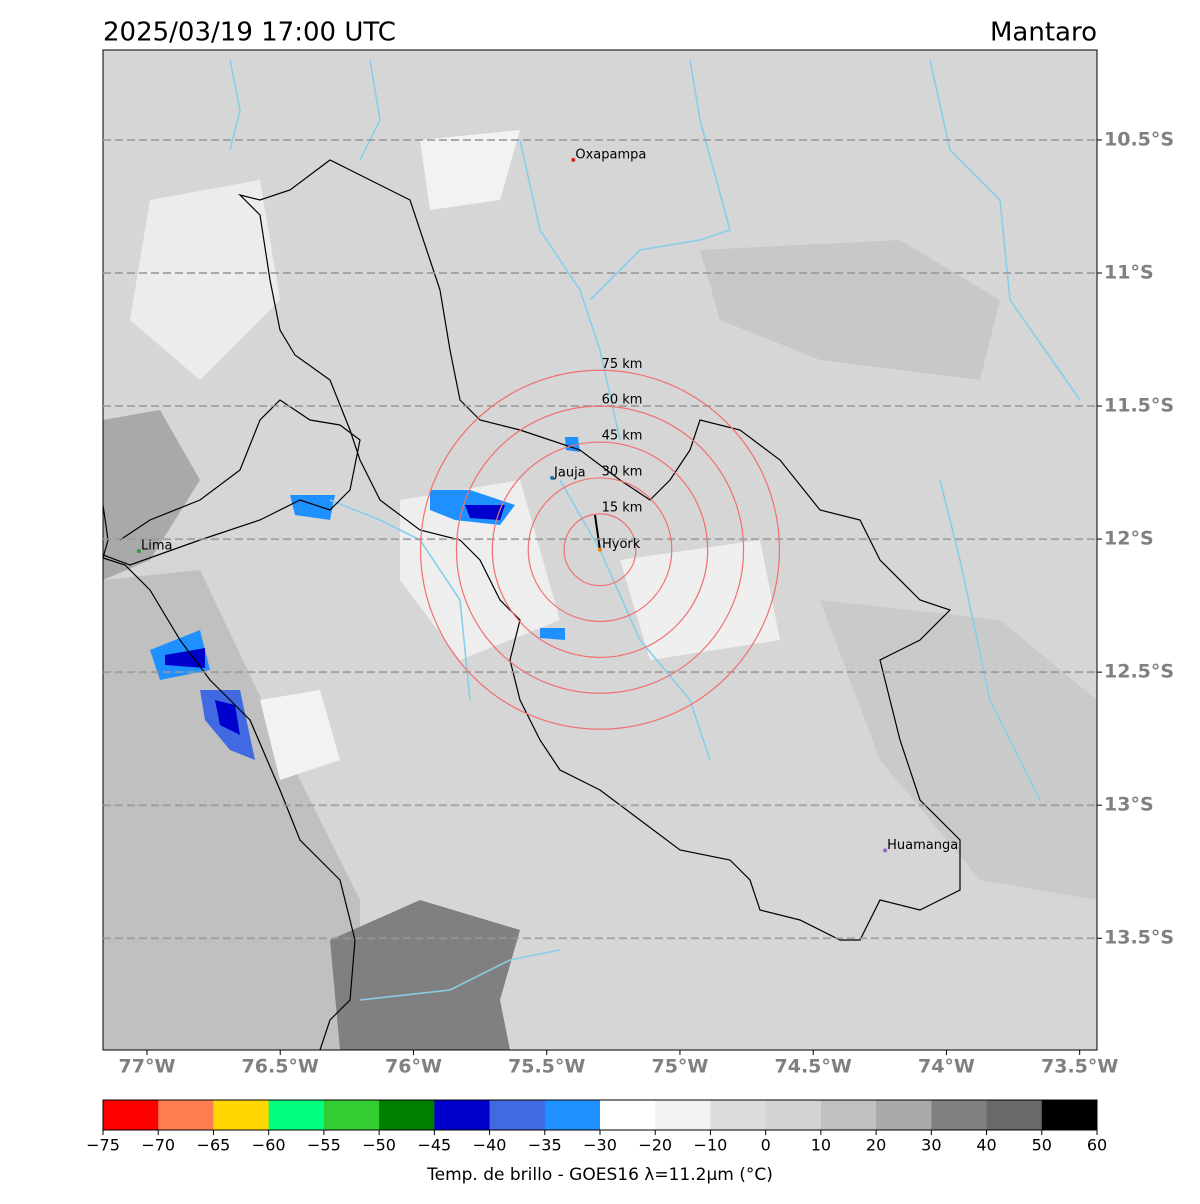  I want to click on colorbar-tick-label: −10, so click(711, 1145).